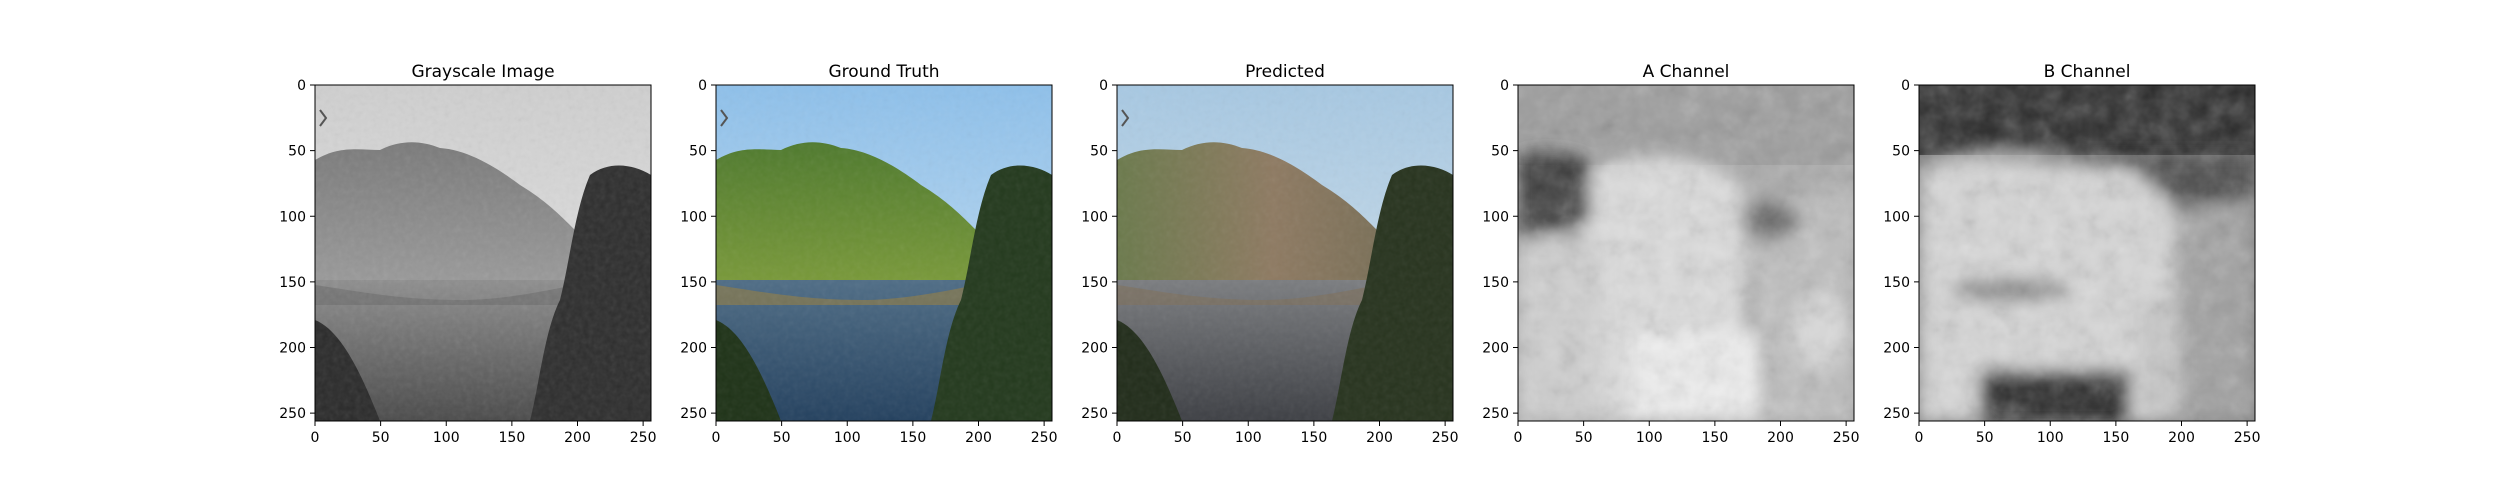  What do you see at coordinates (2087, 253) in the screenshot?
I see `b-channel-image` at bounding box center [2087, 253].